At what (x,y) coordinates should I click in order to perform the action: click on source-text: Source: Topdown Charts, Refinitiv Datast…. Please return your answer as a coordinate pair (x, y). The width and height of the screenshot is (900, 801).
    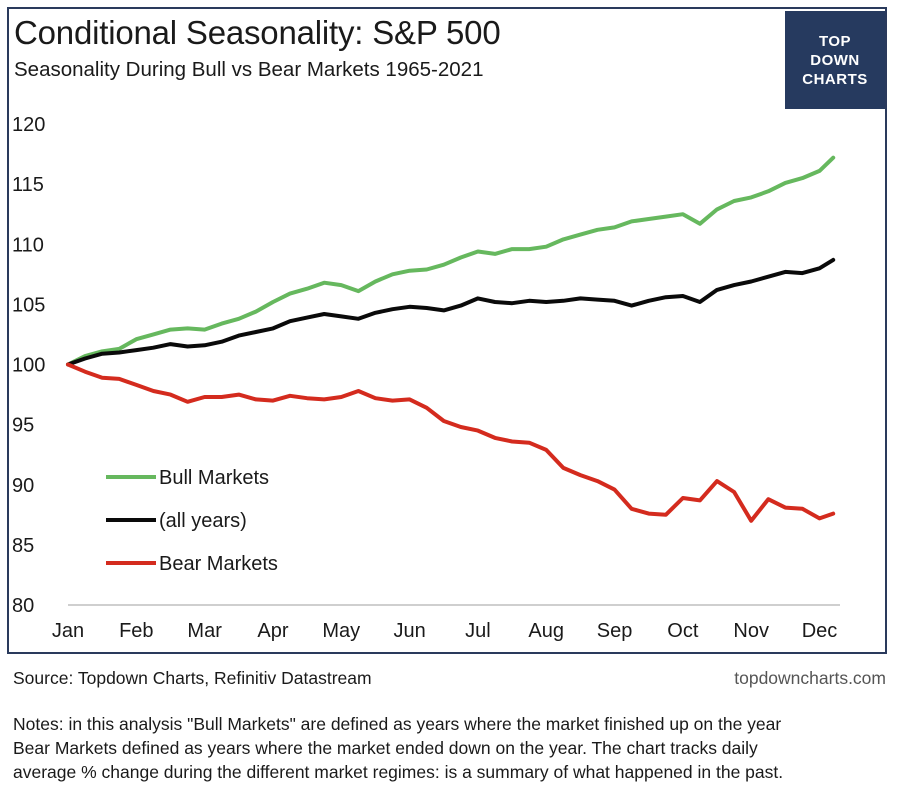
    Looking at the image, I should click on (192, 678).